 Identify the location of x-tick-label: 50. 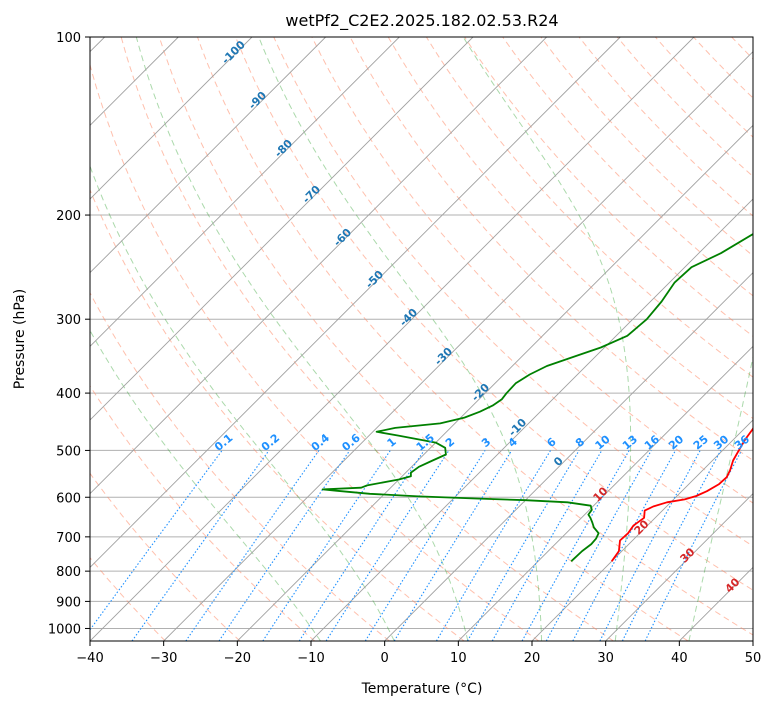
(753, 658).